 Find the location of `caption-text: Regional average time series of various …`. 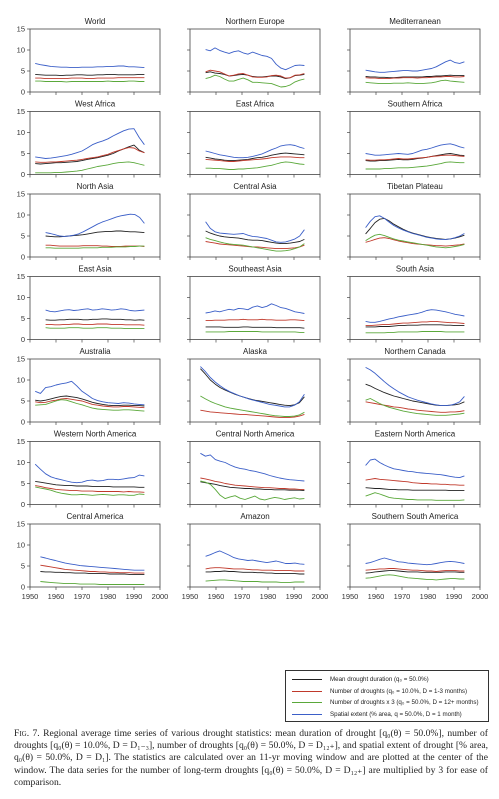

caption-text: Regional average time series of various … is located at coordinates (251, 758).